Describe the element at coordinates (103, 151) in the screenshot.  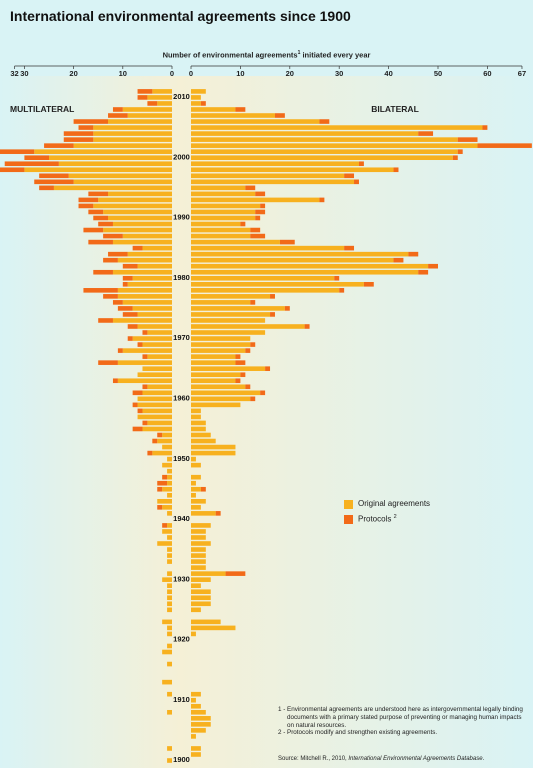
I see `multilateral-original-bar-2001` at that location.